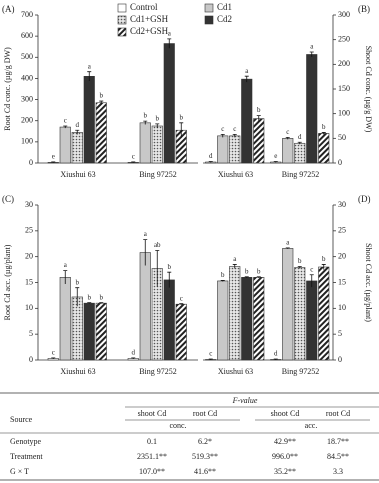  Describe the element at coordinates (152, 456) in the screenshot. I see `table-cell: 2351.1**` at that location.